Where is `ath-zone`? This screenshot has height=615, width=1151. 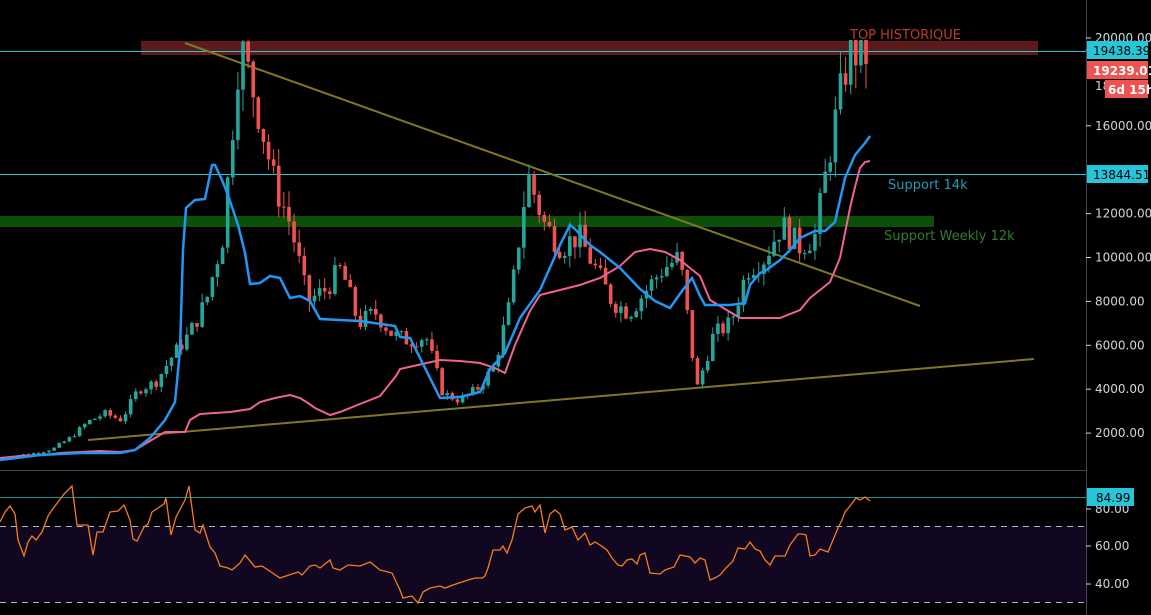 ath-zone is located at coordinates (589, 48).